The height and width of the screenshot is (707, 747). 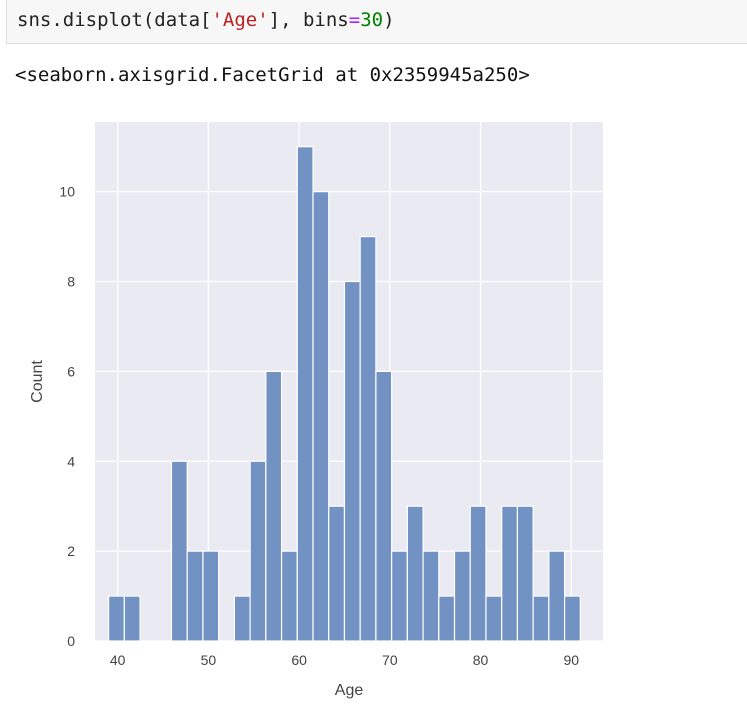 I want to click on code-string-arg: 'Age', so click(x=240, y=20).